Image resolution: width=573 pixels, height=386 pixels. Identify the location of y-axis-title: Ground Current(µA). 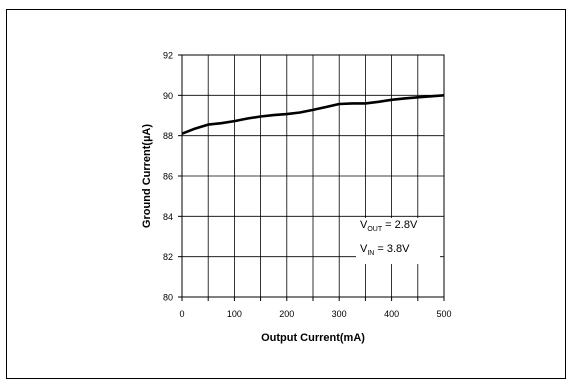
(147, 176).